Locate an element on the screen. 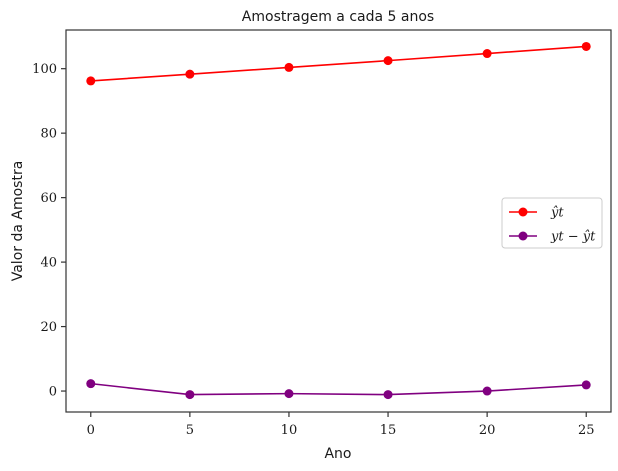 The height and width of the screenshot is (471, 618). legend: ŷt yt − ŷt is located at coordinates (552, 223).